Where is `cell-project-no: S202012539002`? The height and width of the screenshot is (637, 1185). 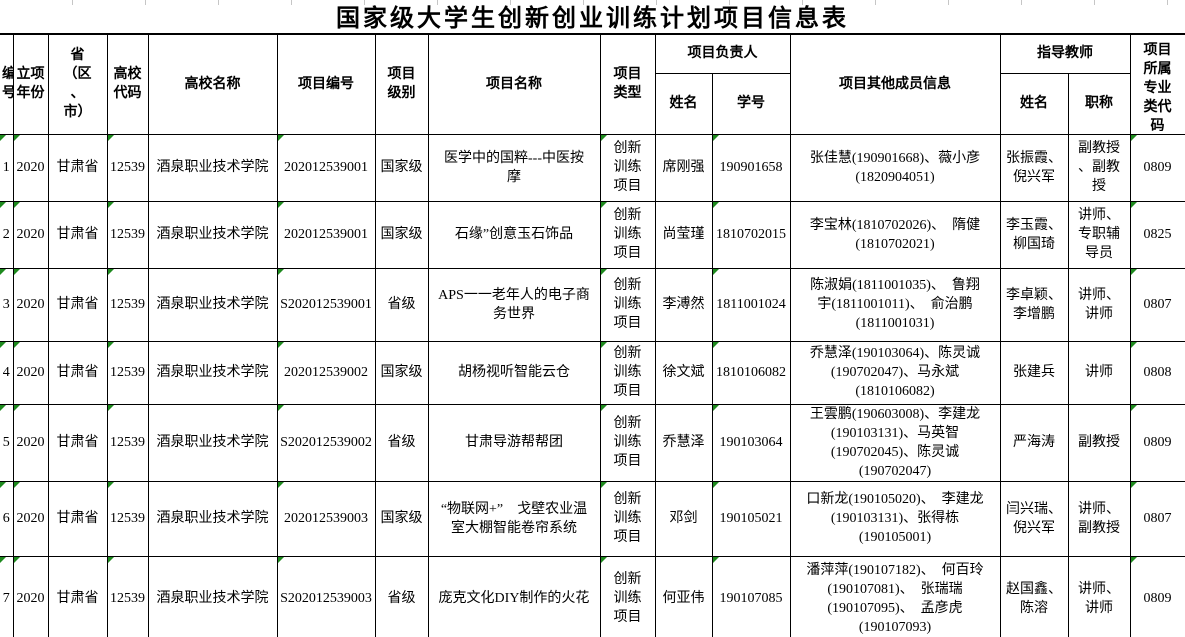 cell-project-no: S202012539002 is located at coordinates (326, 442).